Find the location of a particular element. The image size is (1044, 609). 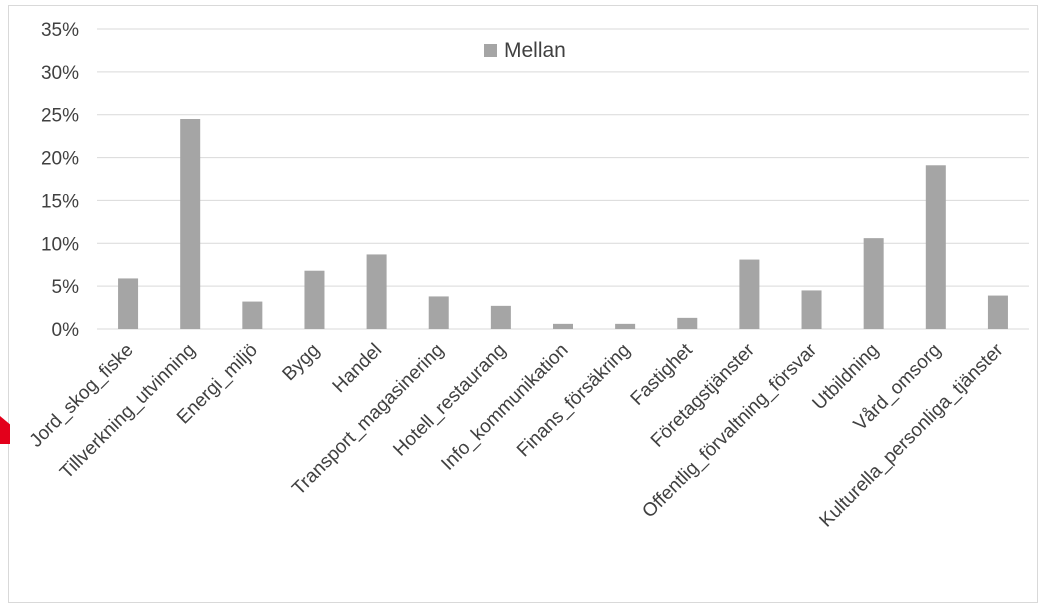

legend-label-mellan: Mellan is located at coordinates (535, 50).